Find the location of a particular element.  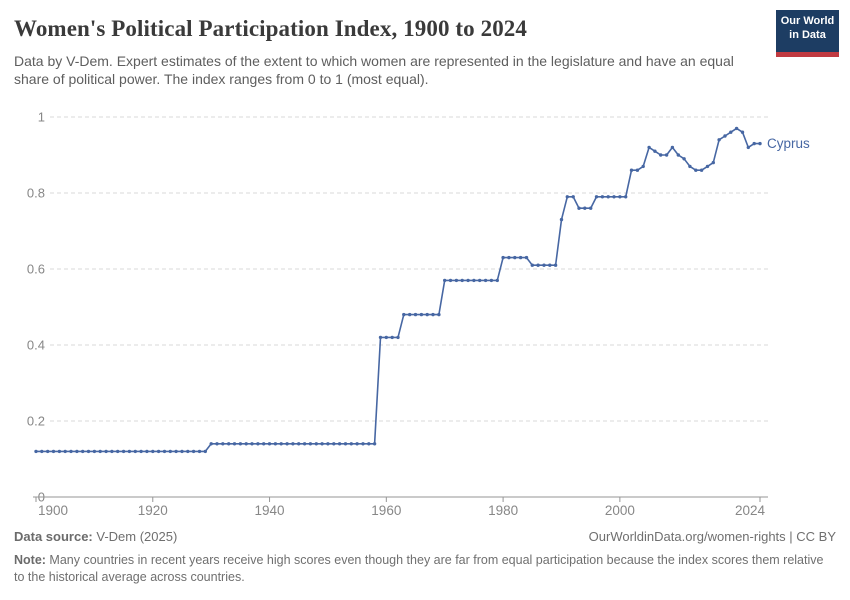

entity-label: Cyprus is located at coordinates (788, 143).